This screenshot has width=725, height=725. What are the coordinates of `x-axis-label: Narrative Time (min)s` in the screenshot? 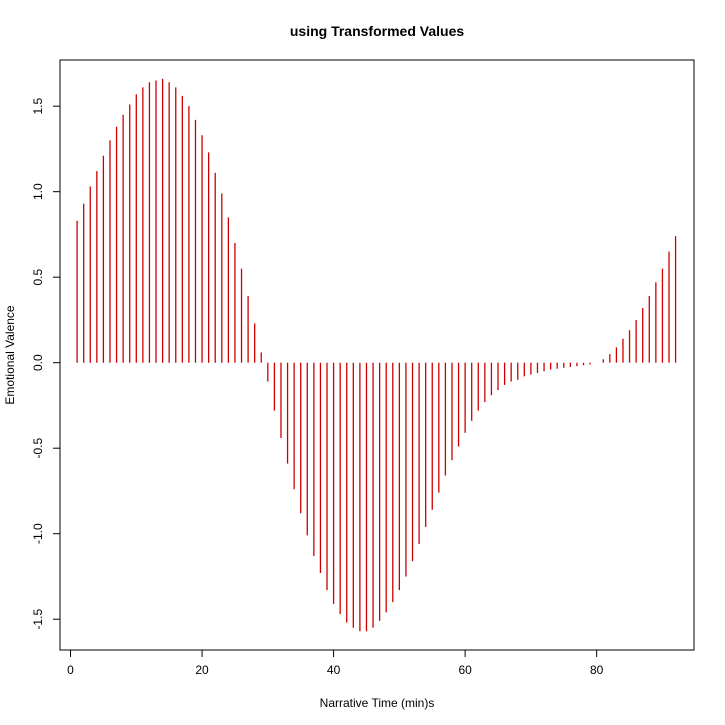 It's located at (377, 703).